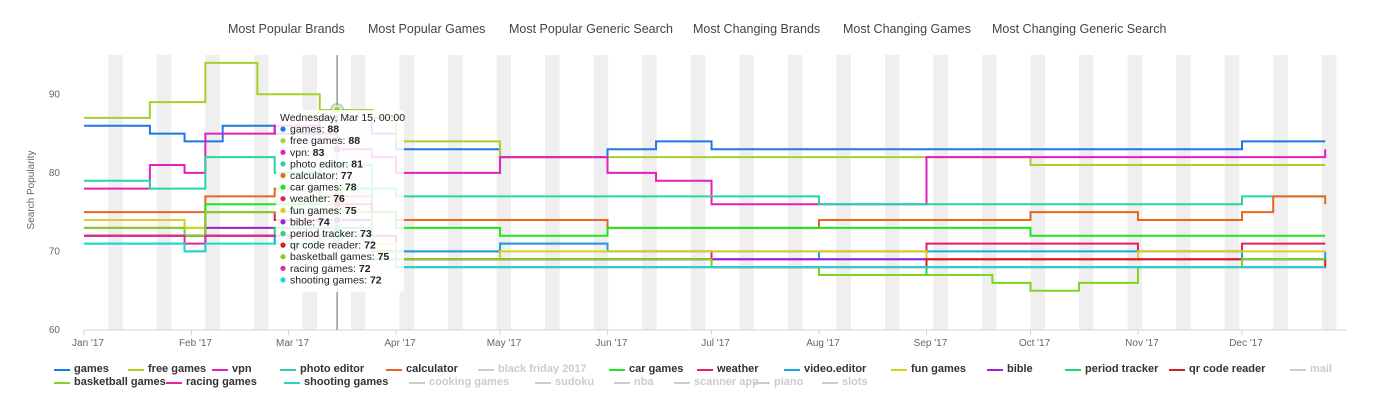 The height and width of the screenshot is (420, 1386). What do you see at coordinates (315, 176) in the screenshot?
I see `tooltip-series-name: calculator:` at bounding box center [315, 176].